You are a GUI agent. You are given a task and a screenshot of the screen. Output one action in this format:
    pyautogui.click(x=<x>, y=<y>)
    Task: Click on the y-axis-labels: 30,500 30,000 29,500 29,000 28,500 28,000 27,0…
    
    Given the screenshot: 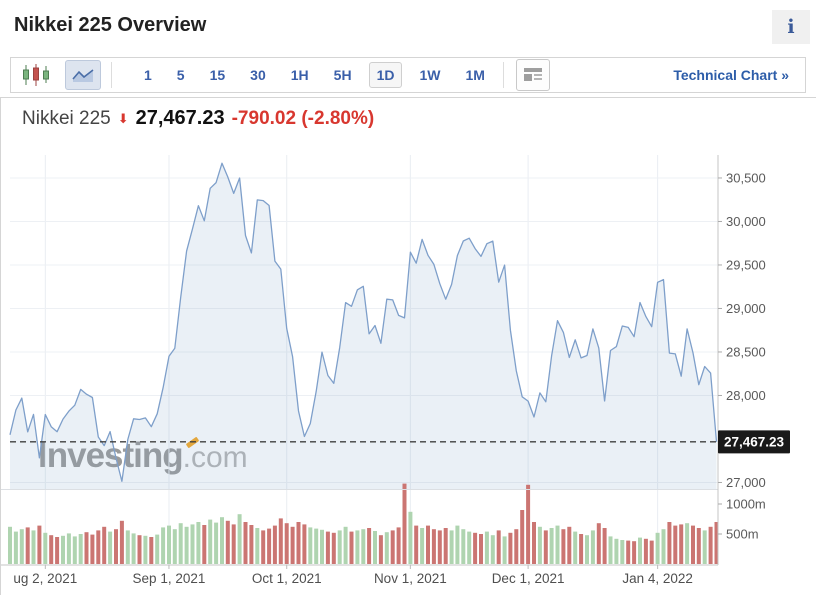 What is the action you would take?
    pyautogui.click(x=742, y=356)
    